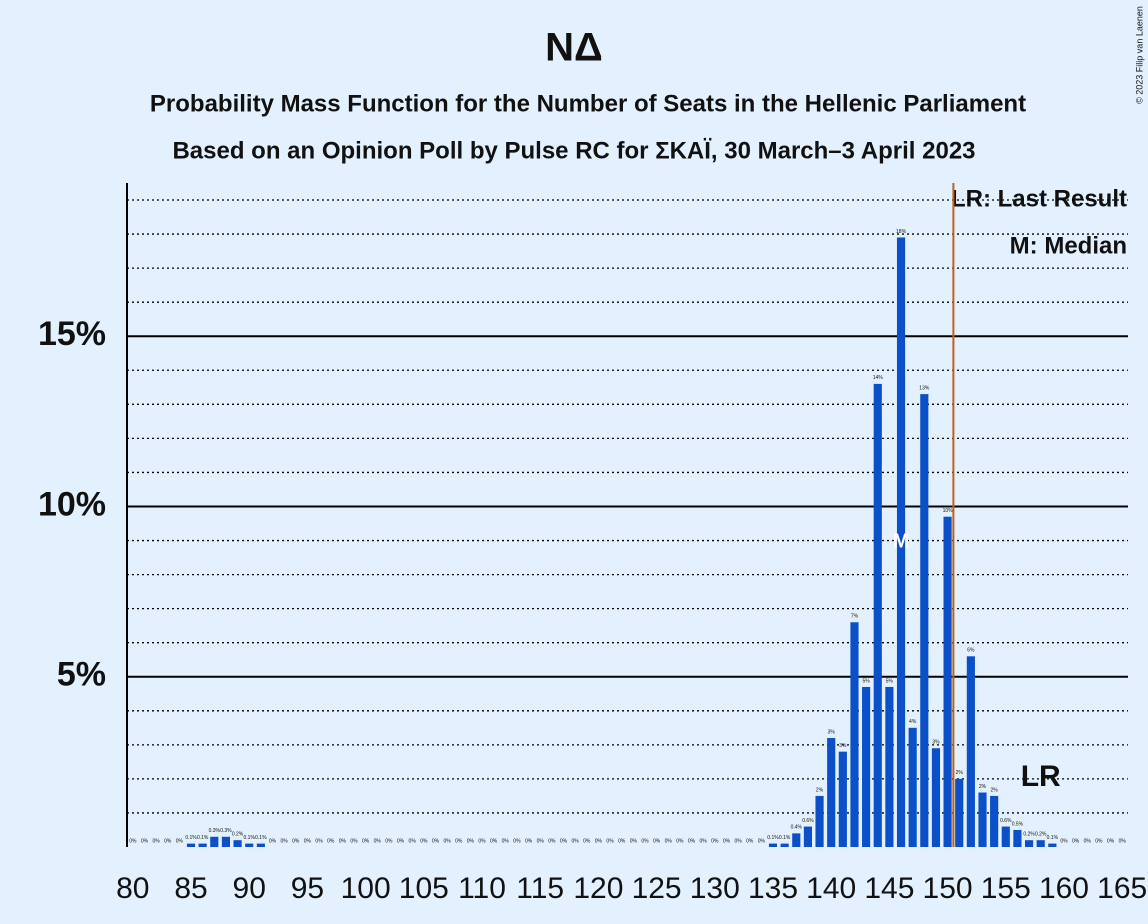 This screenshot has width=1148, height=924. What do you see at coordinates (1139, 55) in the screenshot?
I see `copyright: © 2023 Filip van Laenen` at bounding box center [1139, 55].